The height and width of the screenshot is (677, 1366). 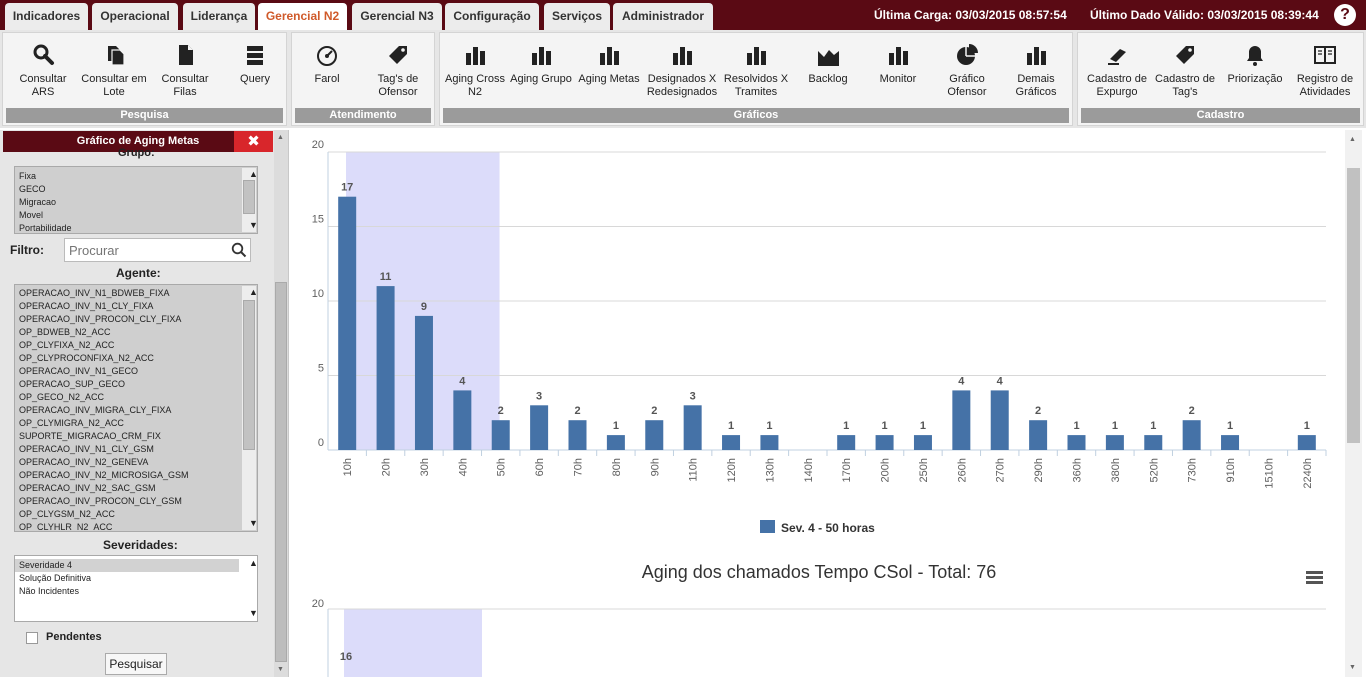 I want to click on list-item: GECO, so click(x=32, y=189).